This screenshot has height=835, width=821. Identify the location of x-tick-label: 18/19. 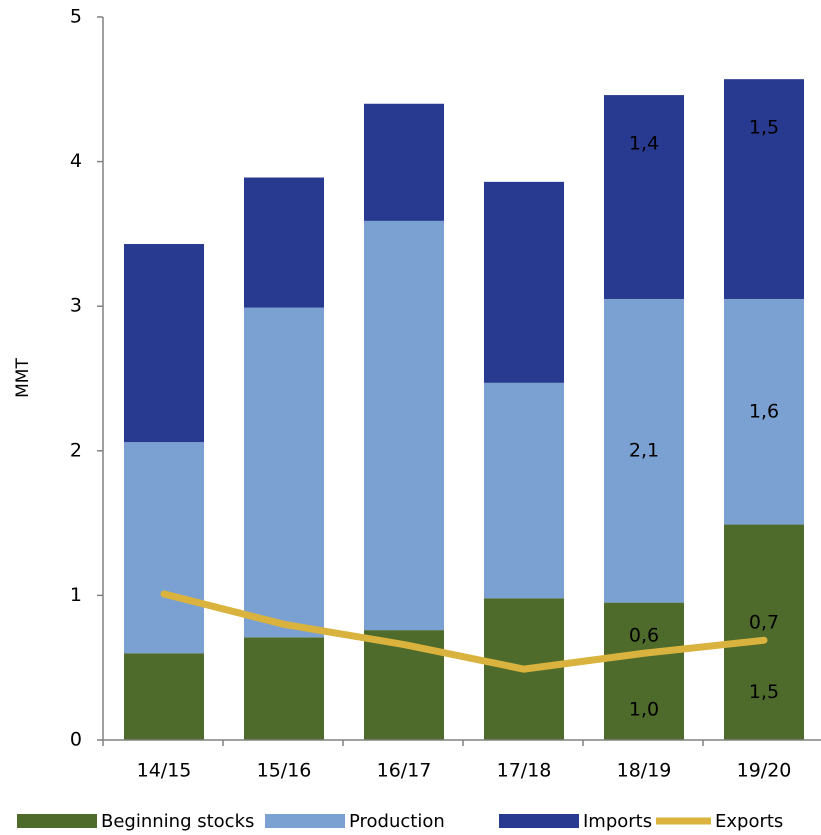
(644, 771).